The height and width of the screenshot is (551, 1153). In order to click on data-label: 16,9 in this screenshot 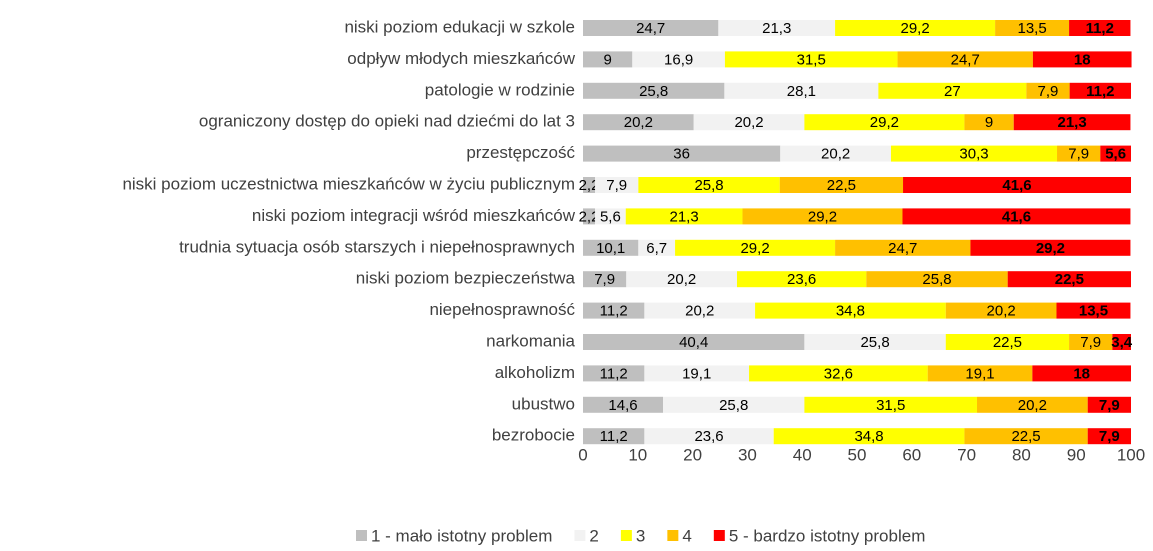, I will do `click(678, 59)`.